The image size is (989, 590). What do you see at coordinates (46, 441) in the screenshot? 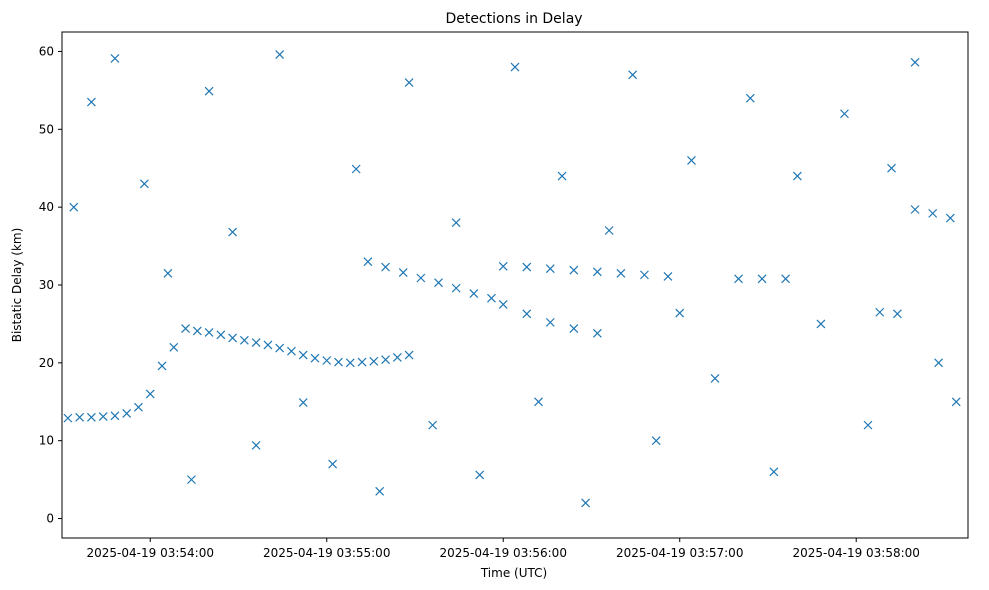
I see `y-tick-label: 10` at bounding box center [46, 441].